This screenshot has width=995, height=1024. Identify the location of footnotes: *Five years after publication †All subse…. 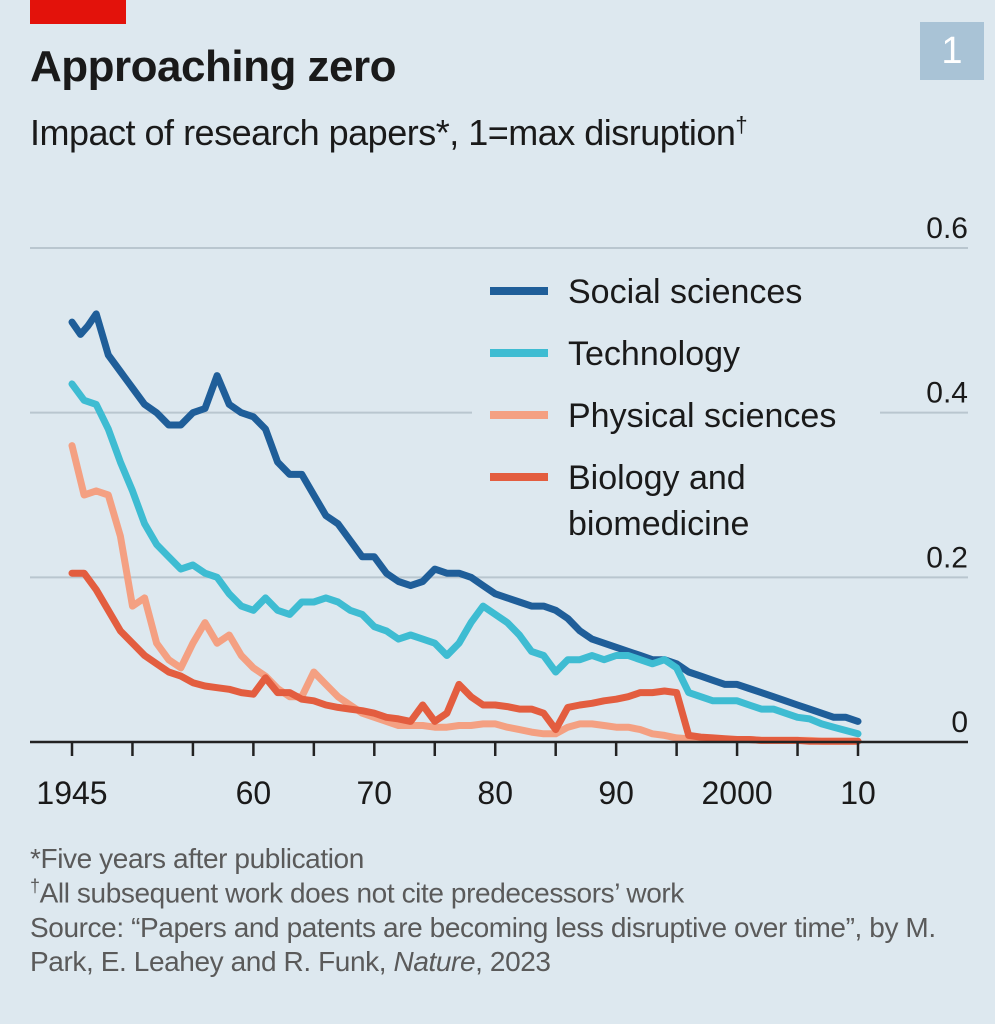
(500, 910).